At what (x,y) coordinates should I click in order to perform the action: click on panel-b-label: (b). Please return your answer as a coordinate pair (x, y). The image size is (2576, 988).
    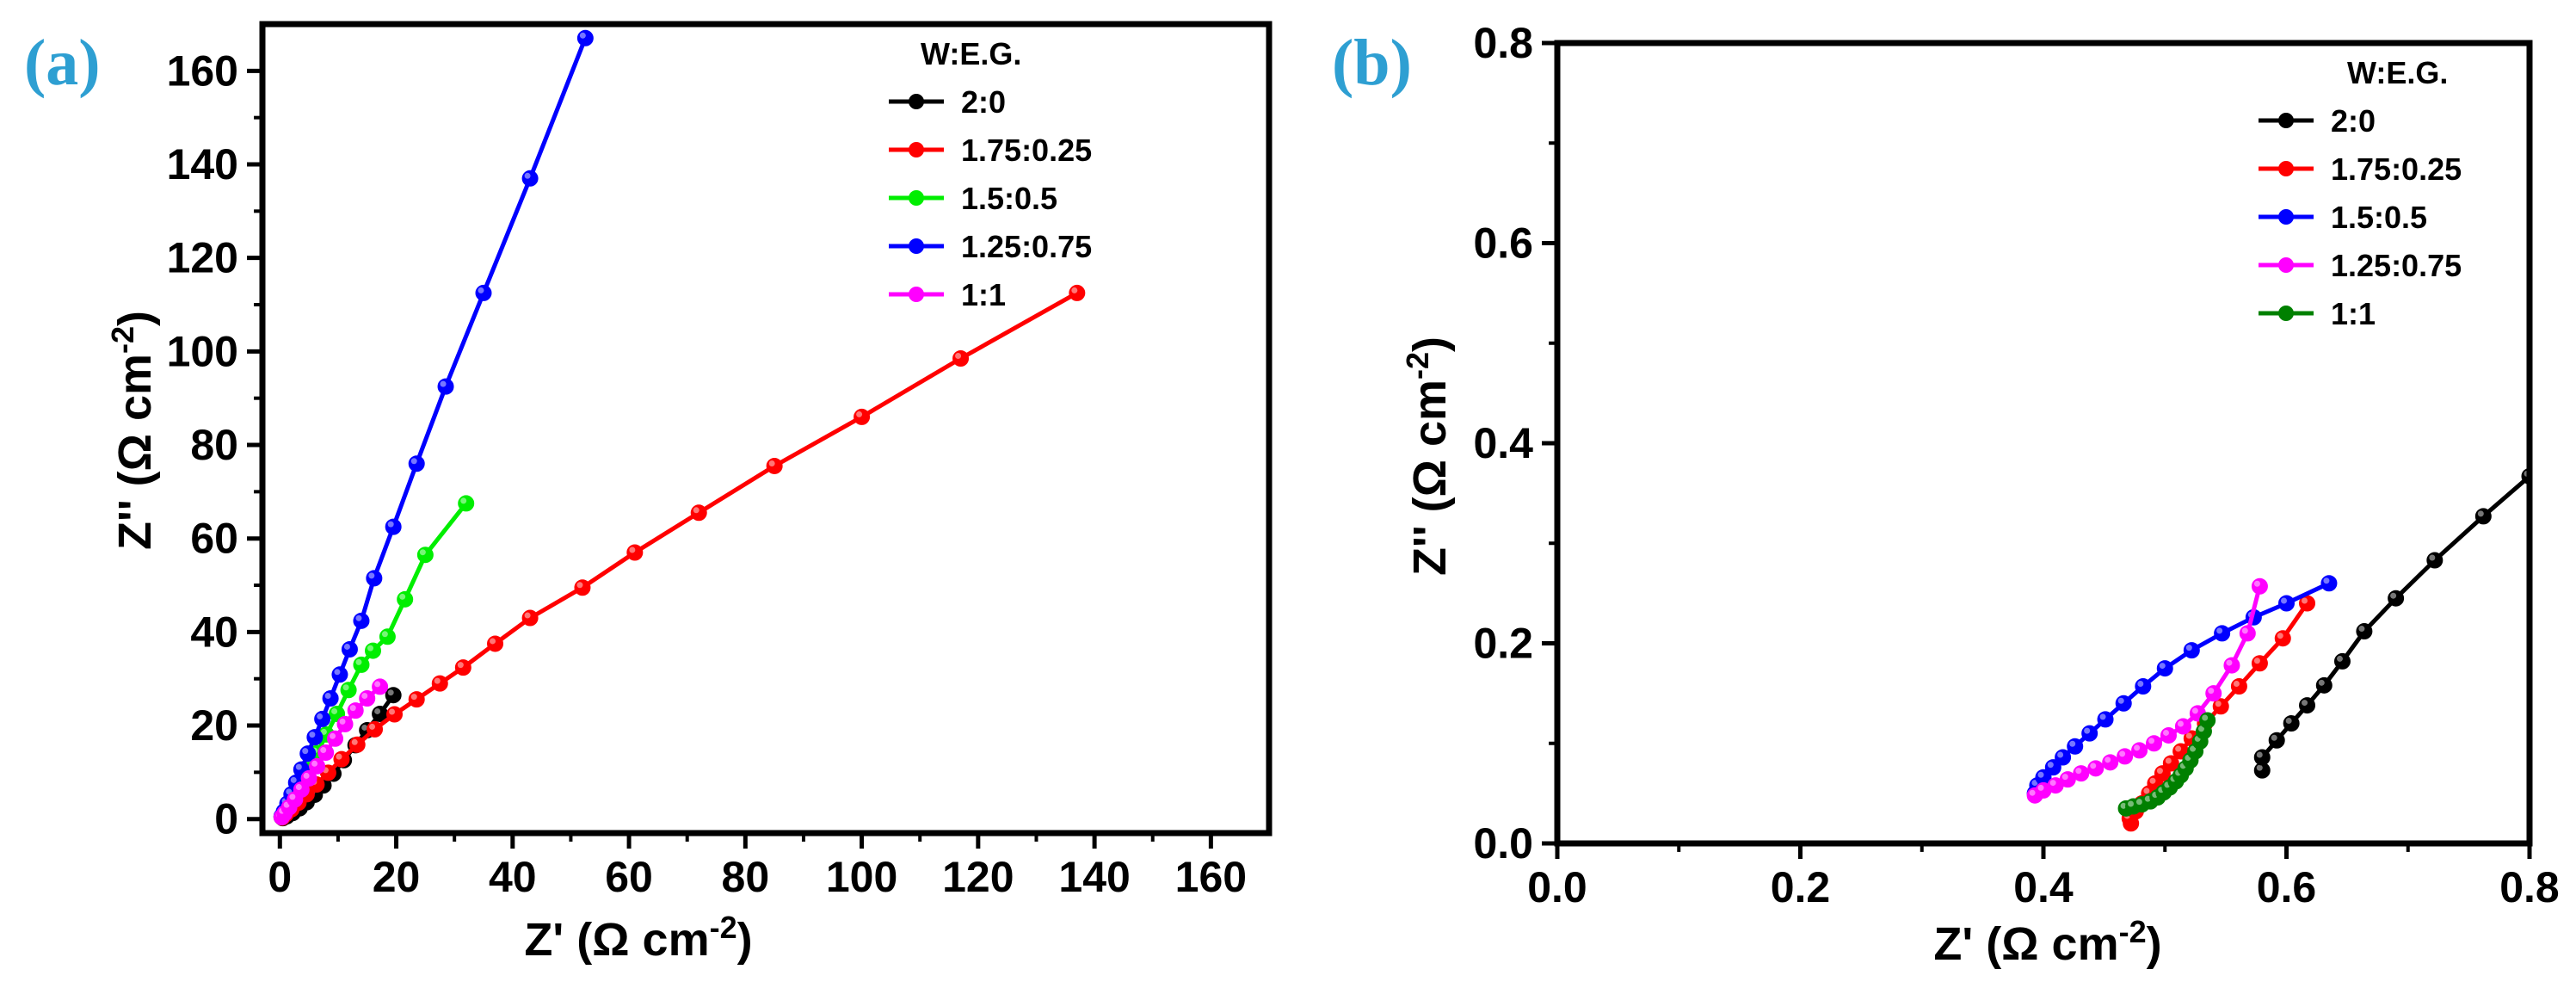
    Looking at the image, I should click on (1372, 63).